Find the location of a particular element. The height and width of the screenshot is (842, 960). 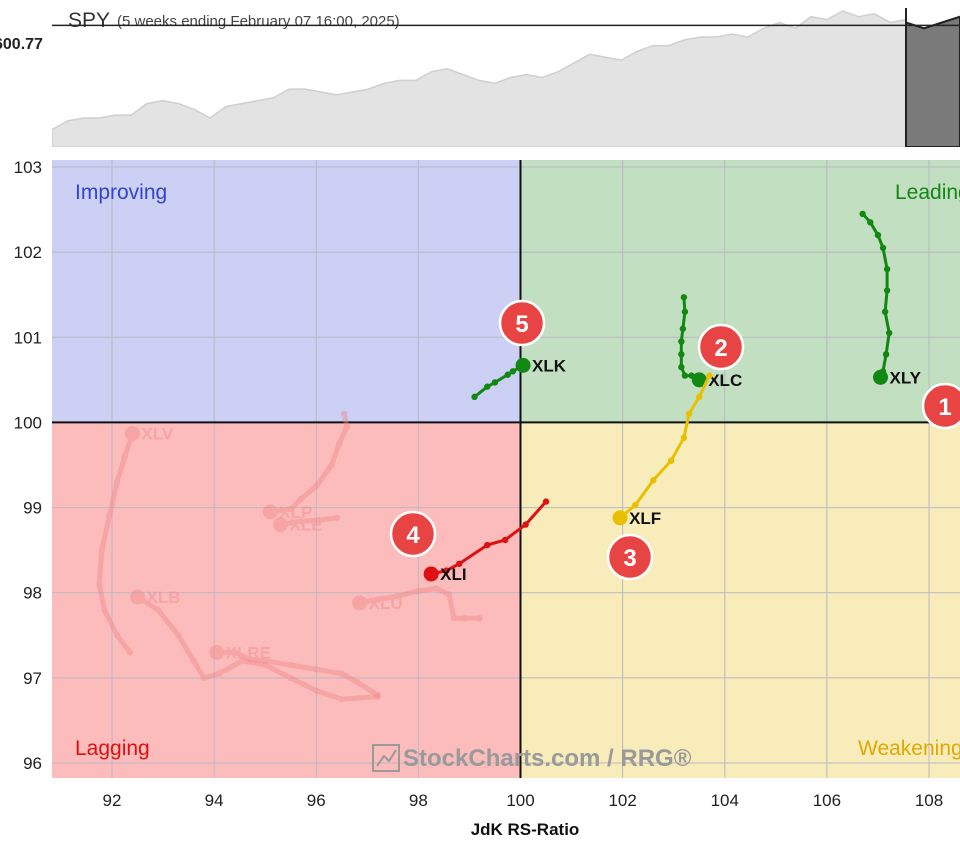

series-xlf: XLF is located at coordinates (662, 450).